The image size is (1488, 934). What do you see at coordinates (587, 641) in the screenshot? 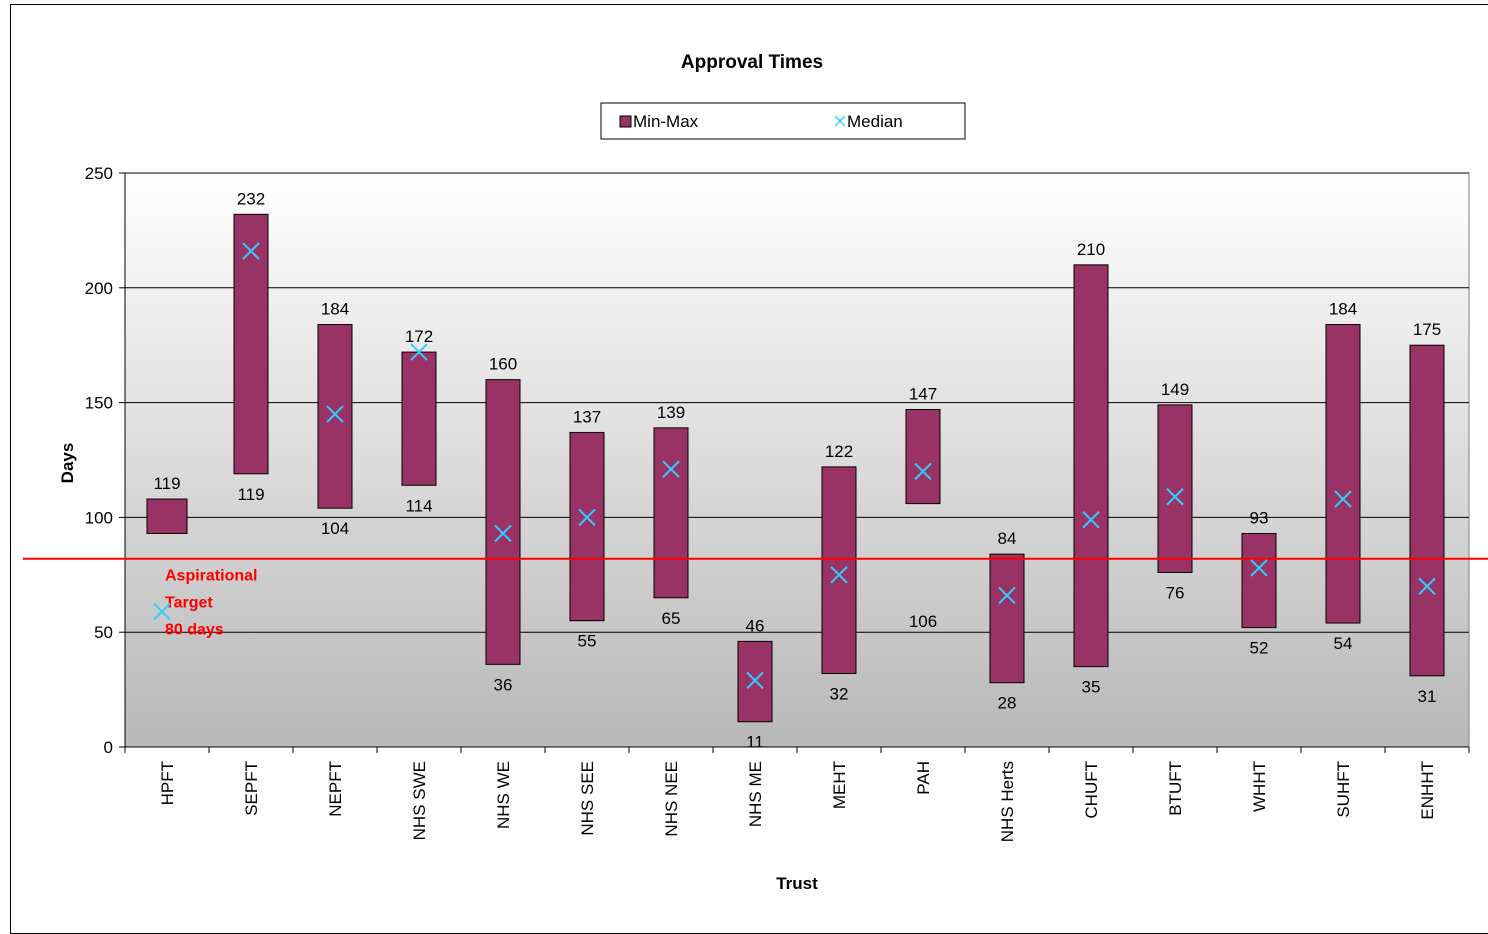
I see `min-label-5: 55` at bounding box center [587, 641].